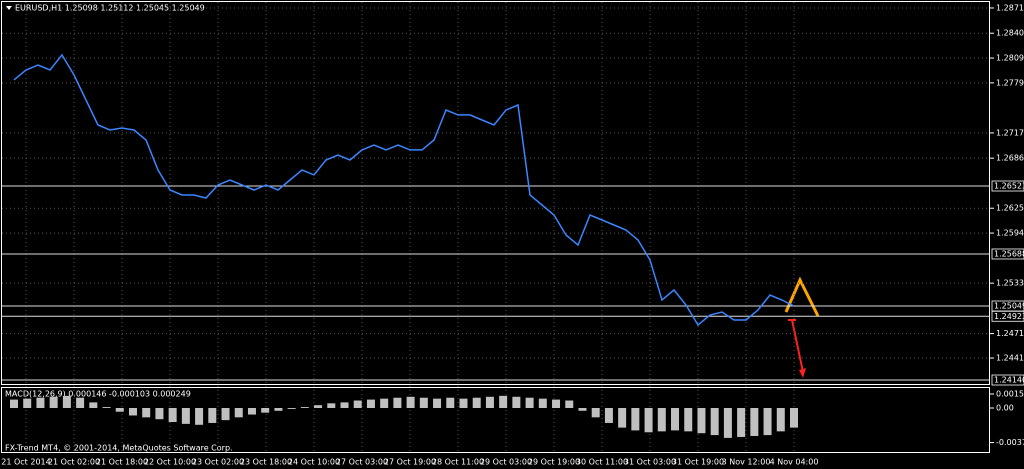 This screenshot has width=1024, height=469. I want to click on x-tick-label: 21 Oct 18:00, so click(122, 462).